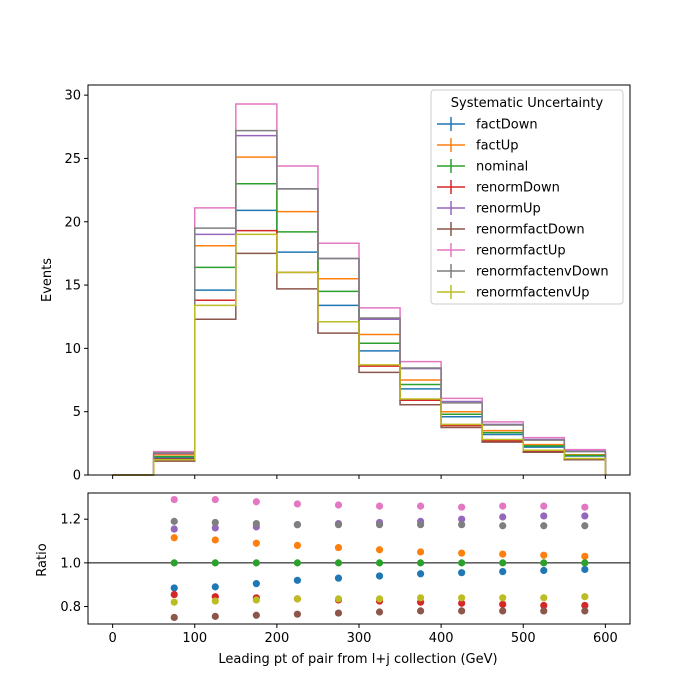 The width and height of the screenshot is (700, 700). I want to click on ratio-y-axis-label: Ratio, so click(42, 559).